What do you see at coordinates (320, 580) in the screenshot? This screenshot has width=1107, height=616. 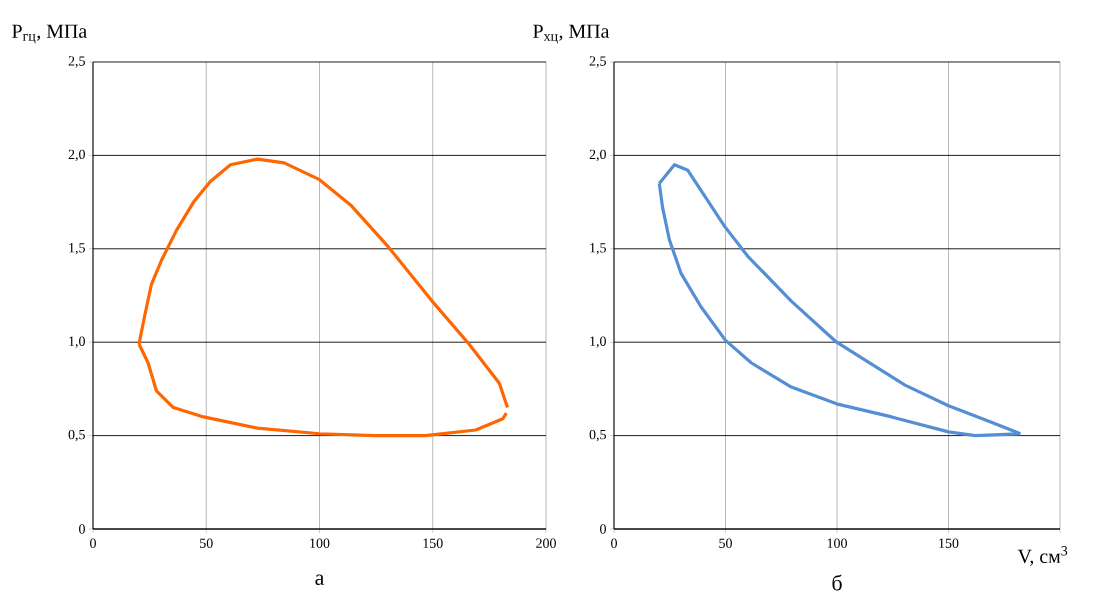 I see `text: а` at bounding box center [320, 580].